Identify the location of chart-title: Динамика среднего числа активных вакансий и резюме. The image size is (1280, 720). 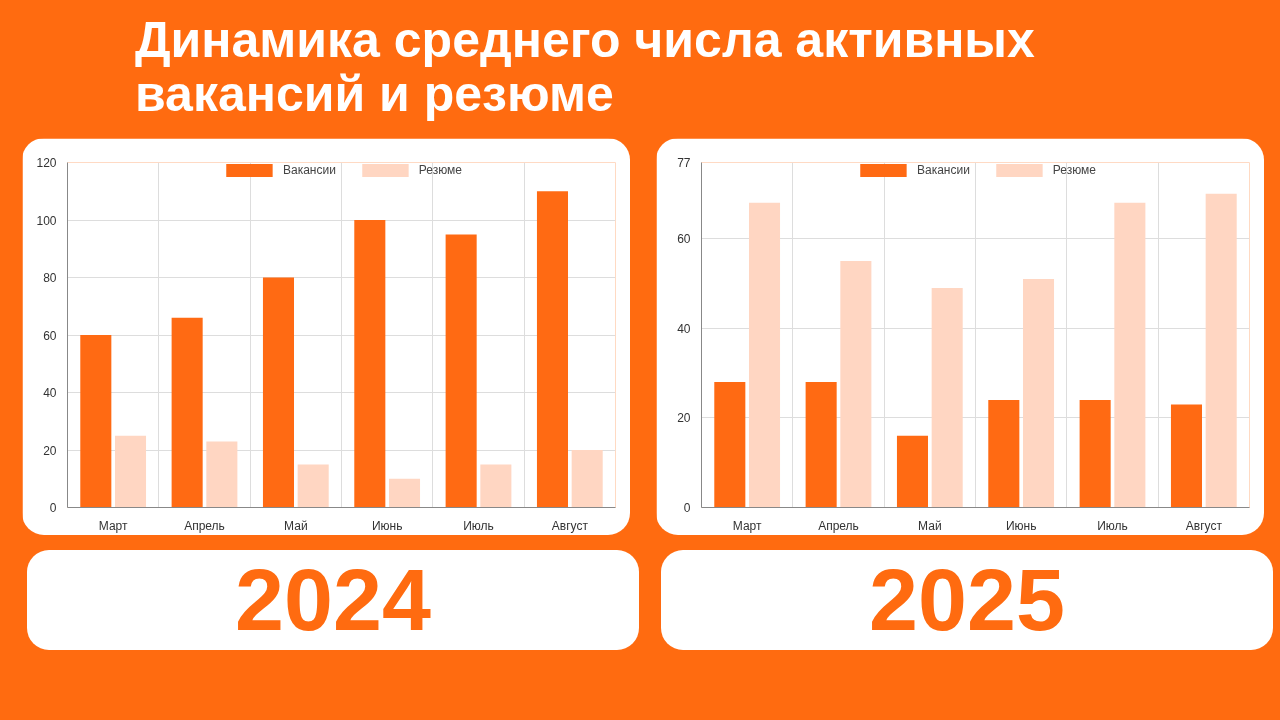
(585, 67).